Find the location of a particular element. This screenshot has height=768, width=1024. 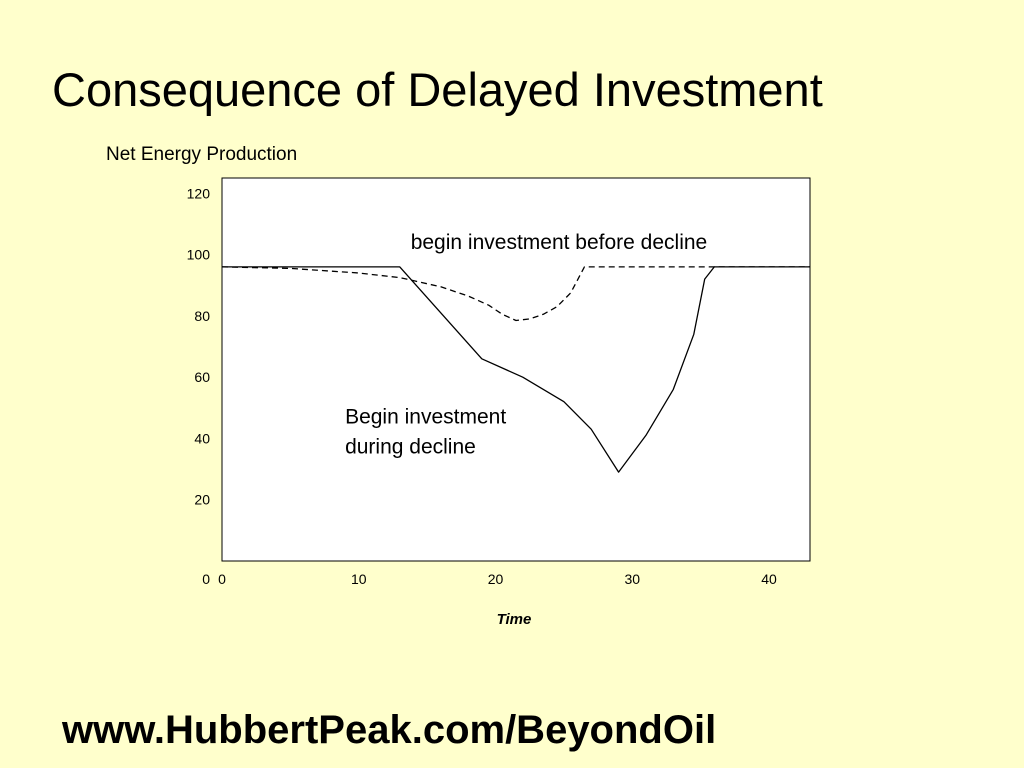

footer-url: www.HubbertPeak.com/BeyondOil is located at coordinates (389, 730).